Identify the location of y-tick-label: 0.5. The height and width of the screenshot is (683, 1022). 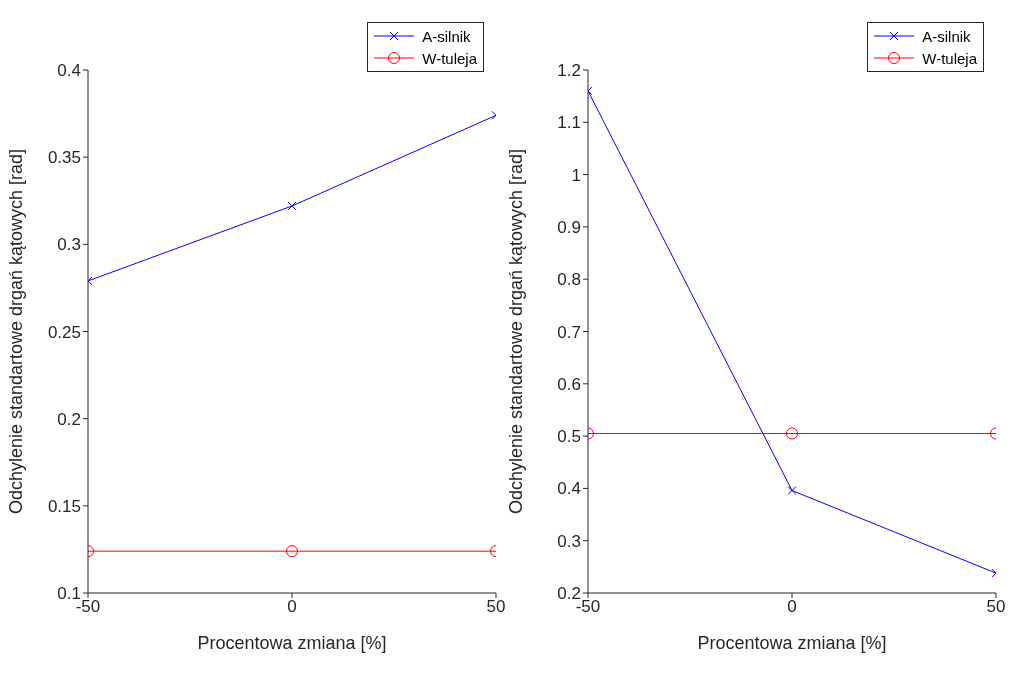
(569, 437).